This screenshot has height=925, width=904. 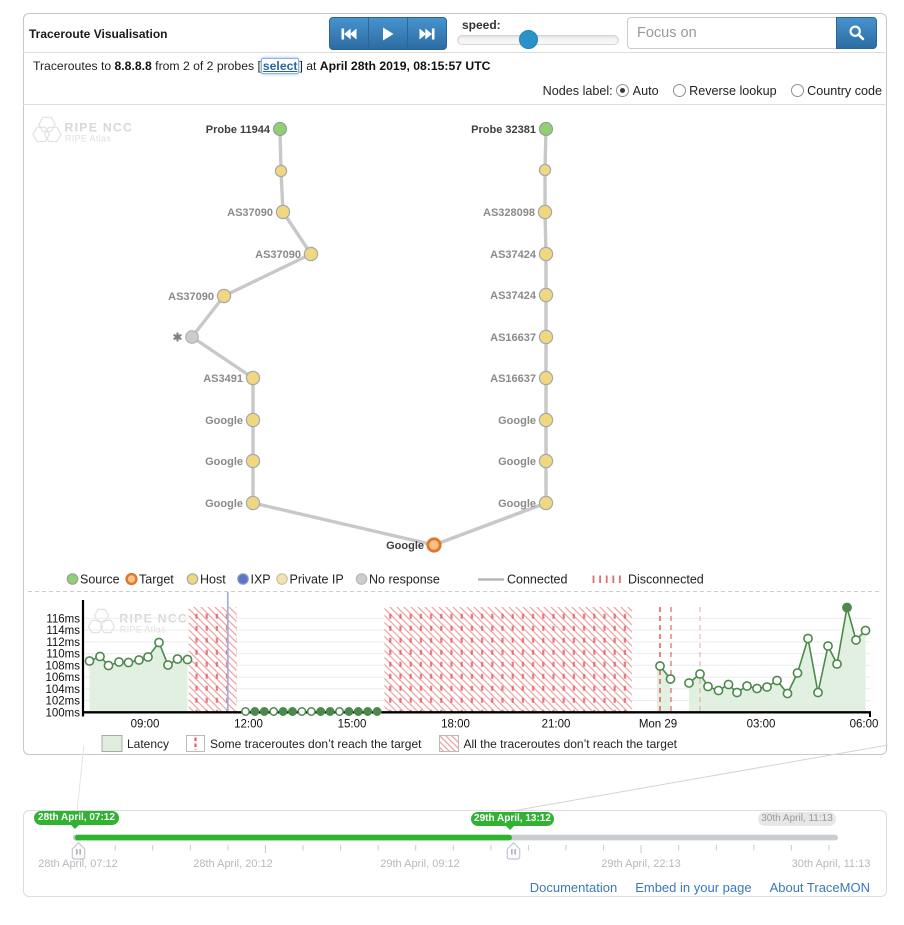 I want to click on svg-text: Probe 11944, so click(x=238, y=130).